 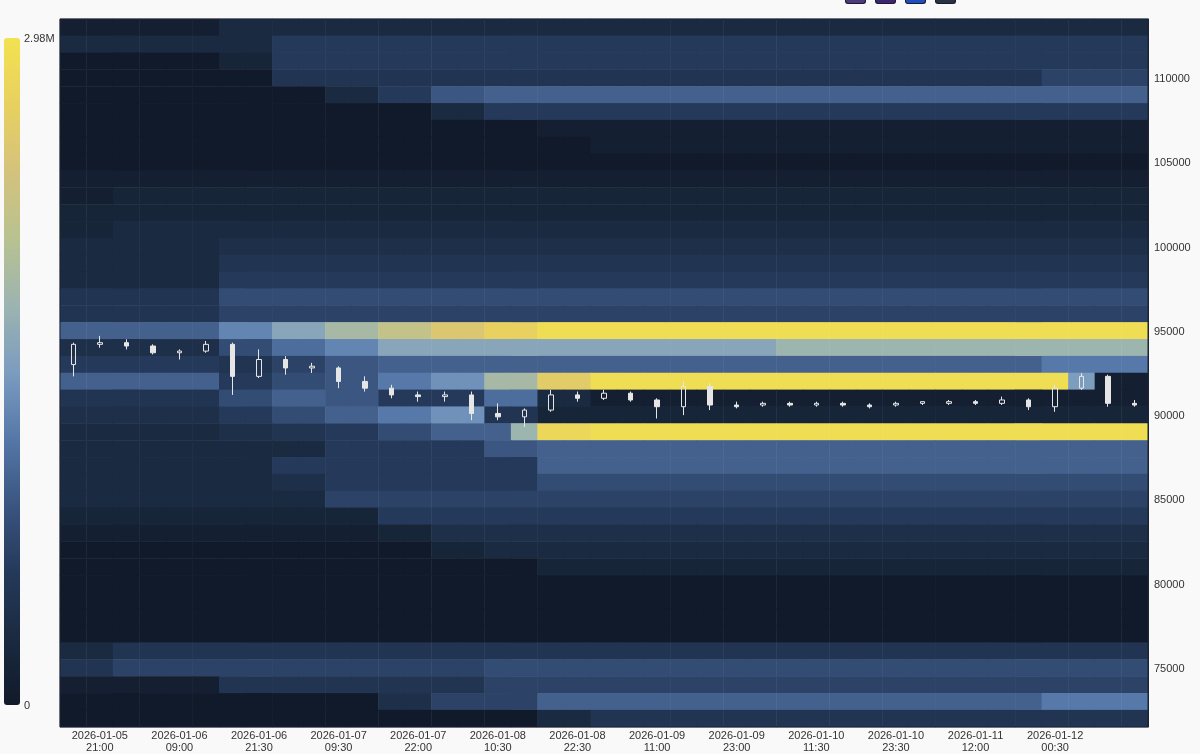 I want to click on x-tick-label: 2026-01-09 23:00, so click(x=736, y=741).